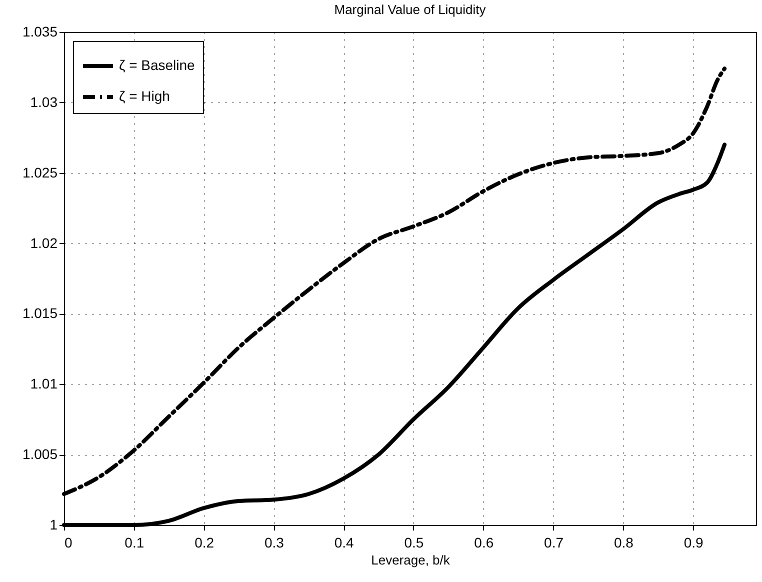 This screenshot has width=762, height=582. I want to click on x-axis-title: Leverage, b/k, so click(410, 560).